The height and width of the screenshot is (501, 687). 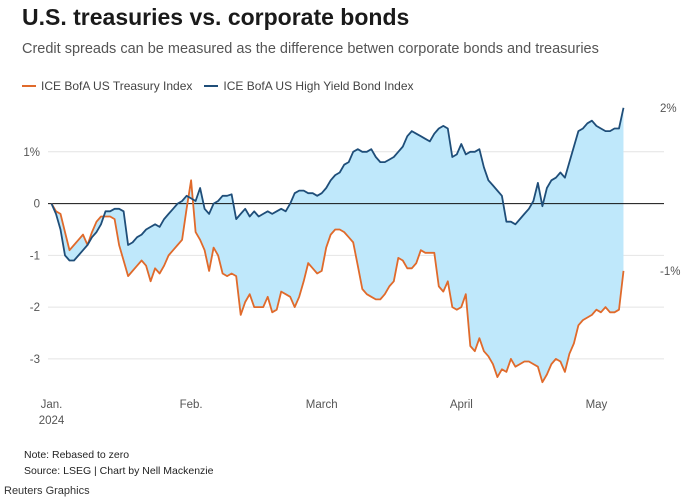 I want to click on y-tick-label-3: -3, so click(x=35, y=360).